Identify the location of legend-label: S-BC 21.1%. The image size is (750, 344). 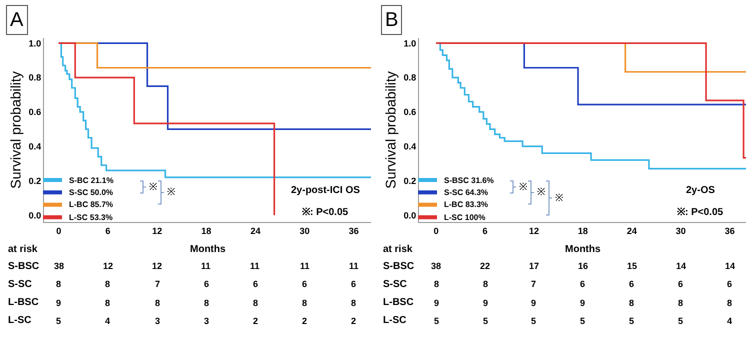
(91, 180).